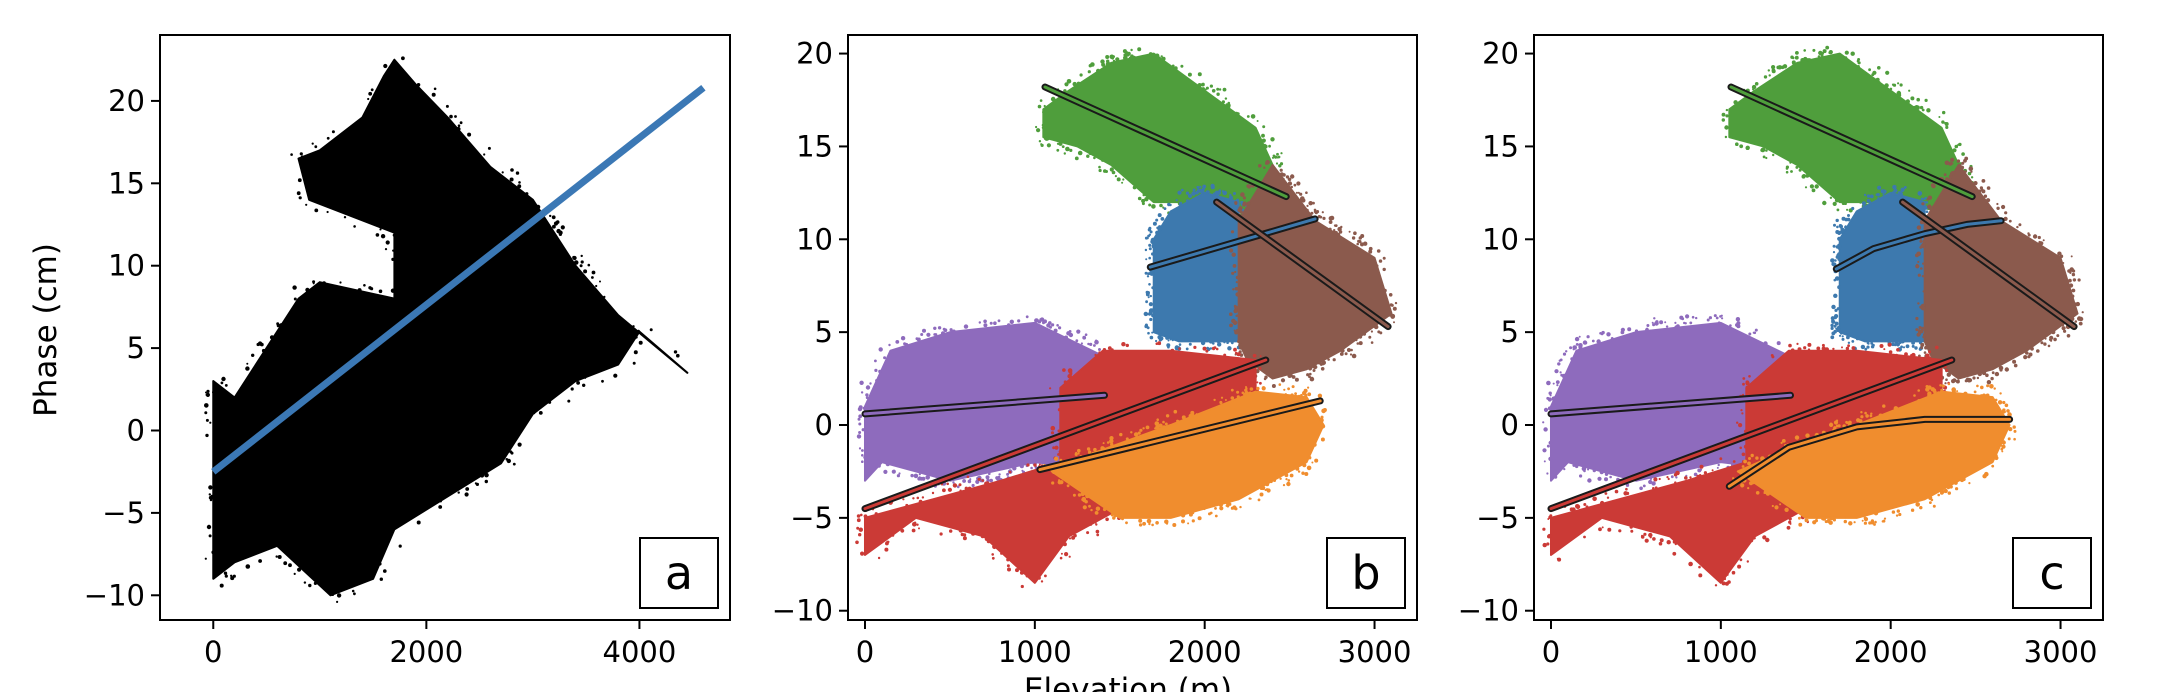  I want to click on panel-label: b, so click(1365, 573).